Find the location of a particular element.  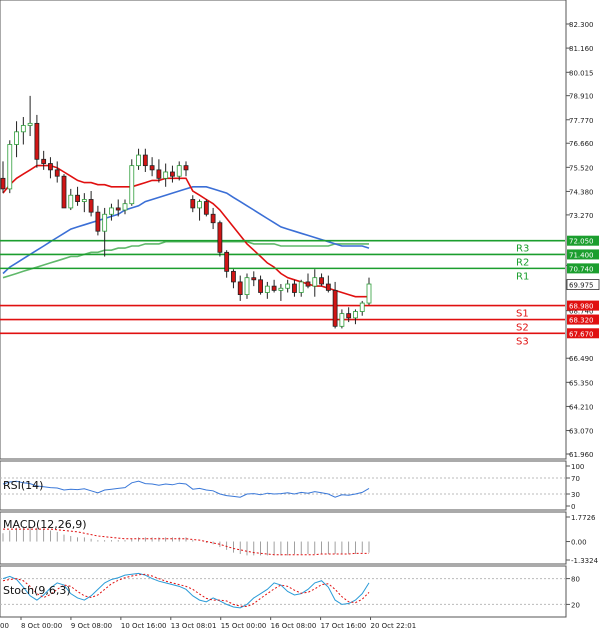

x-tick-label: 9 Oct 08:00 is located at coordinates (91, 626).